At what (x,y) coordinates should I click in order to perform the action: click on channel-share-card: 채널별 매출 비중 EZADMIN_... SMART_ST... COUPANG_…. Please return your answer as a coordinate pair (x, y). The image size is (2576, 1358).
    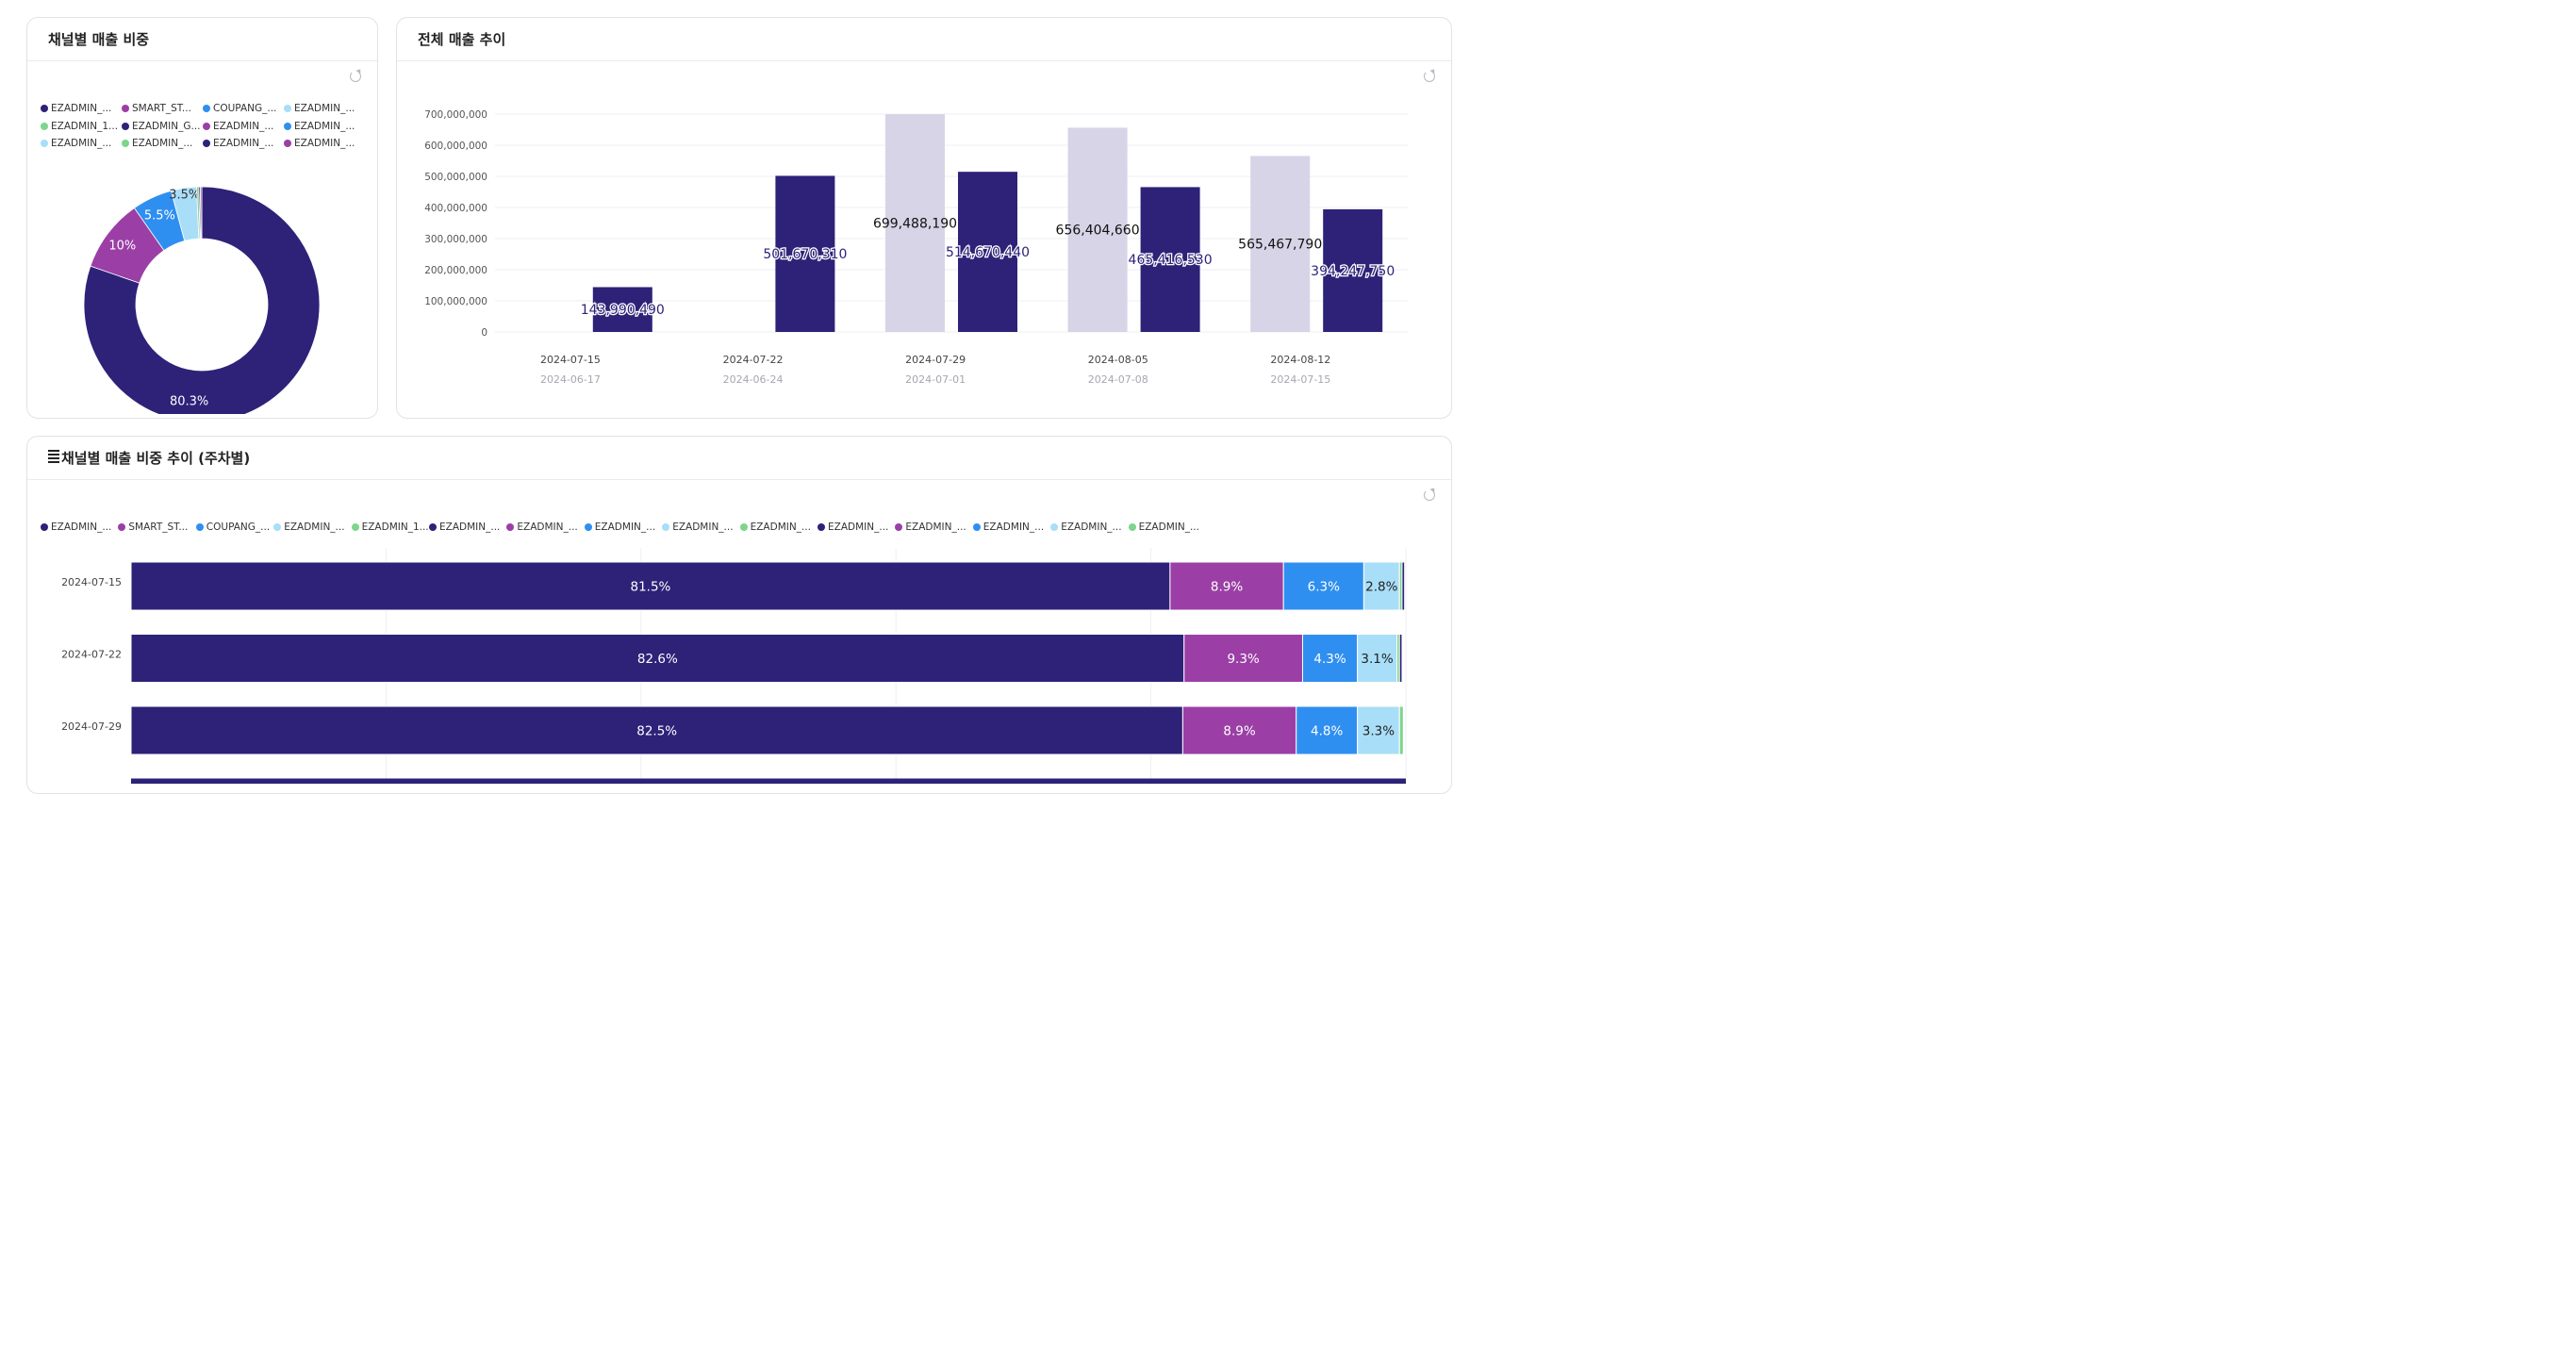
    Looking at the image, I should click on (202, 218).